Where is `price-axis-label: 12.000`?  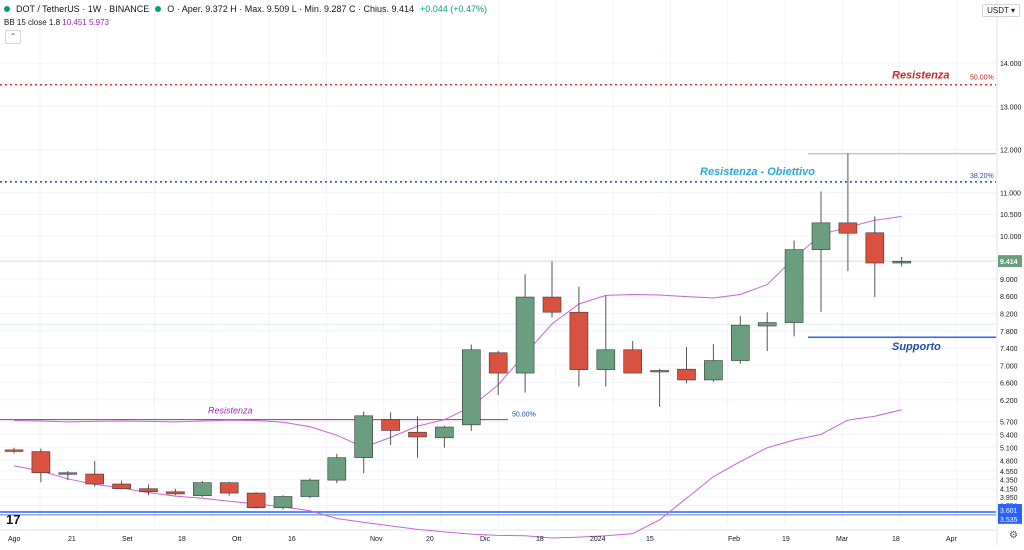 price-axis-label: 12.000 is located at coordinates (1011, 150).